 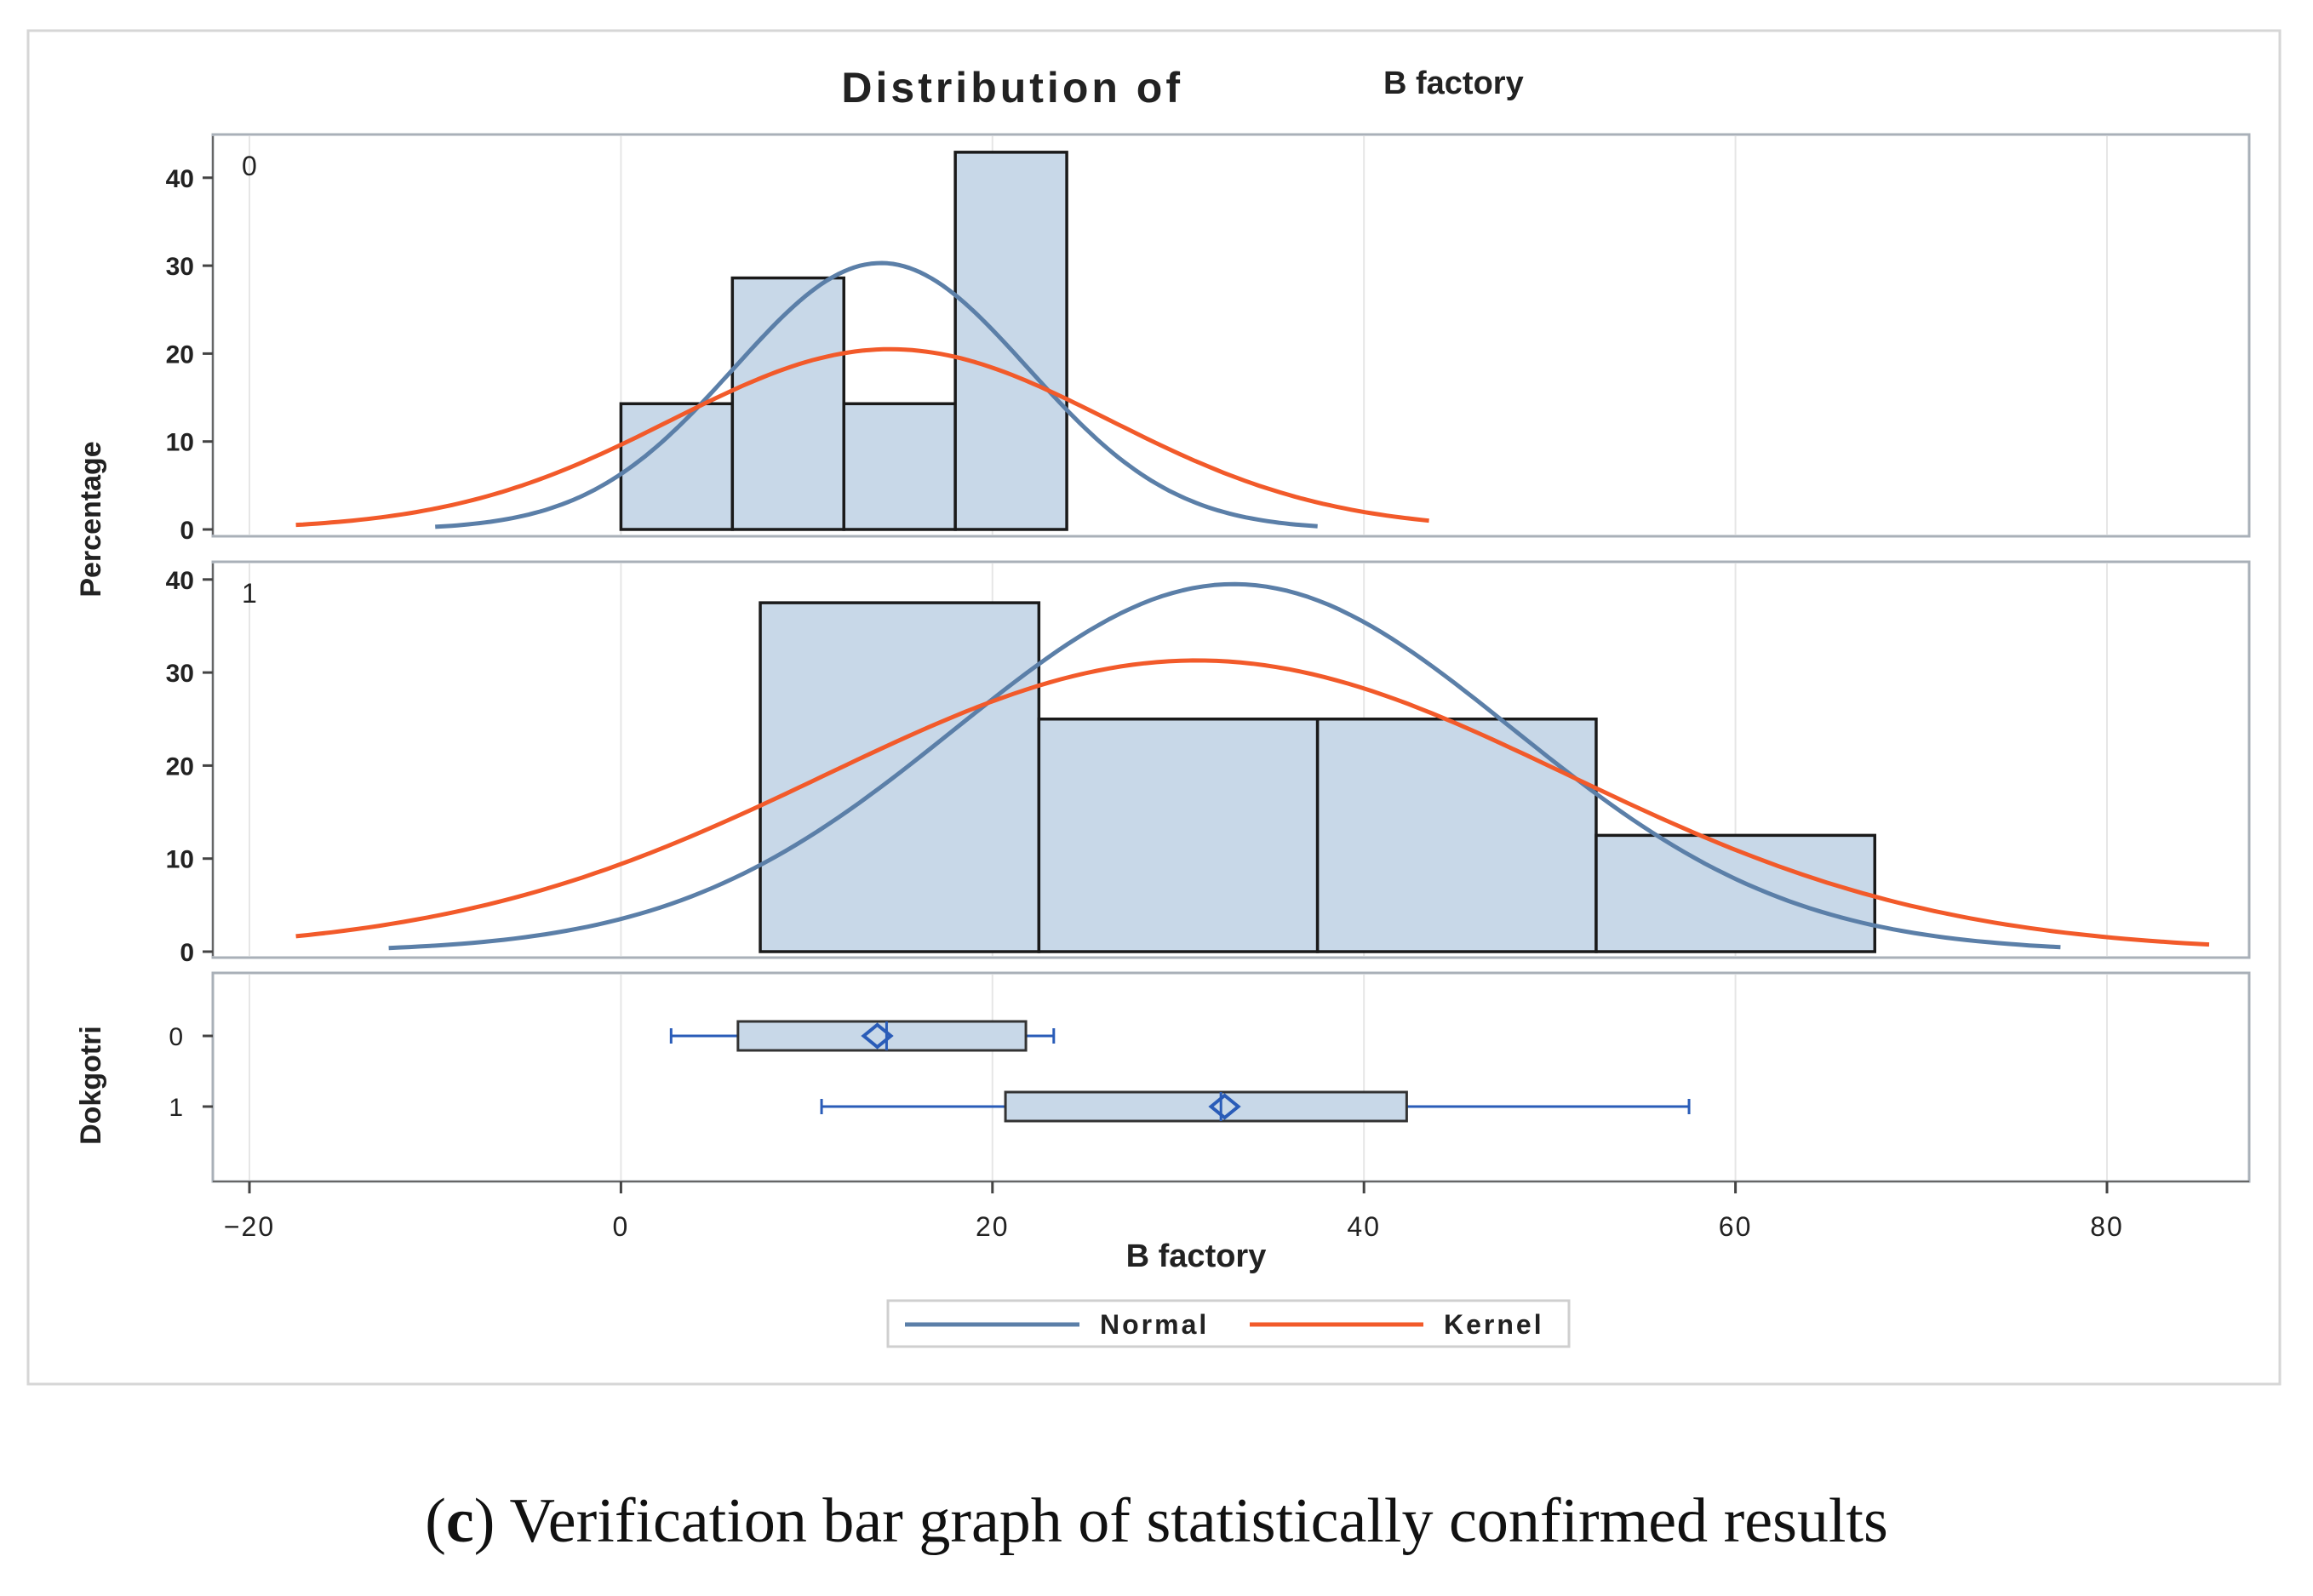 What do you see at coordinates (91, 519) in the screenshot?
I see `y-axis-label: Percentage` at bounding box center [91, 519].